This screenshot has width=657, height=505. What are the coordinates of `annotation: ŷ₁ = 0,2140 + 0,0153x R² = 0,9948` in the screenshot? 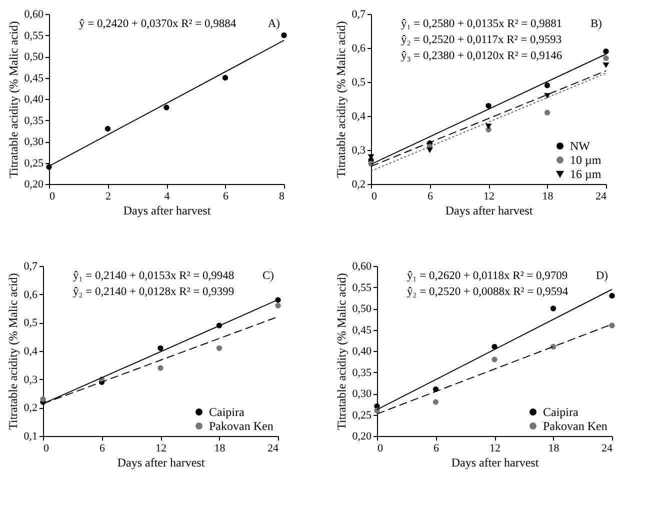 It's located at (153, 276).